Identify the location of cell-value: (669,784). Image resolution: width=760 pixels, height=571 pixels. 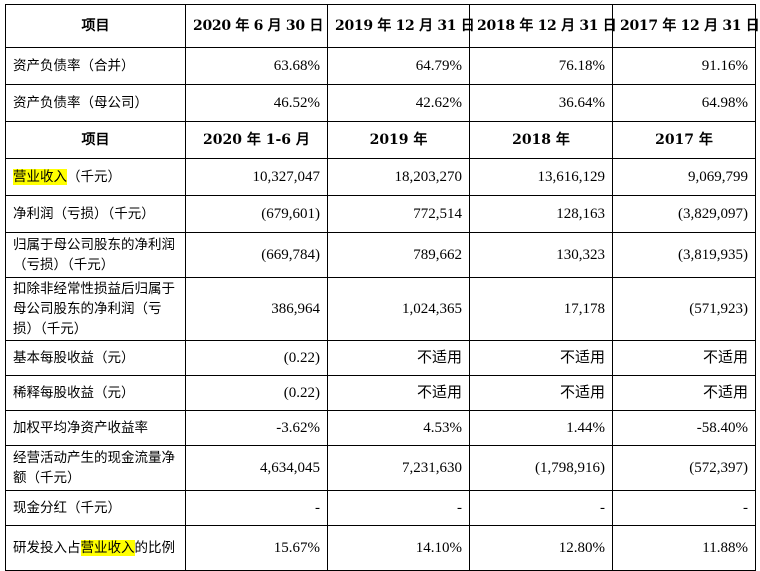
(256, 255).